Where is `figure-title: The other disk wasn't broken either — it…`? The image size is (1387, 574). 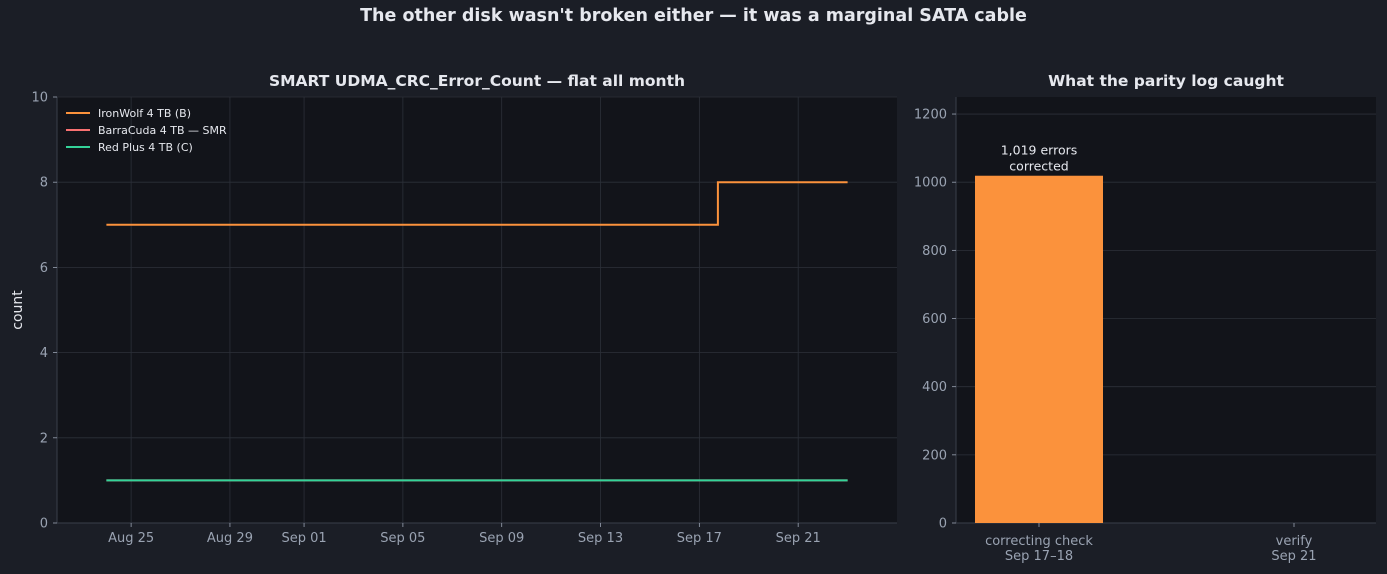 figure-title: The other disk wasn't broken either — it… is located at coordinates (693, 16).